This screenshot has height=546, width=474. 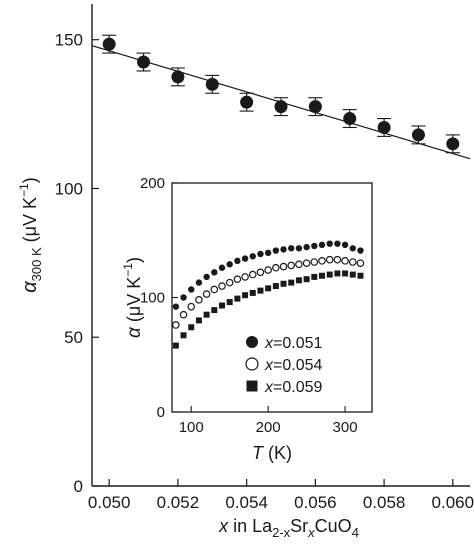 What do you see at coordinates (384, 502) in the screenshot?
I see `x-tick-label: 0.058` at bounding box center [384, 502].